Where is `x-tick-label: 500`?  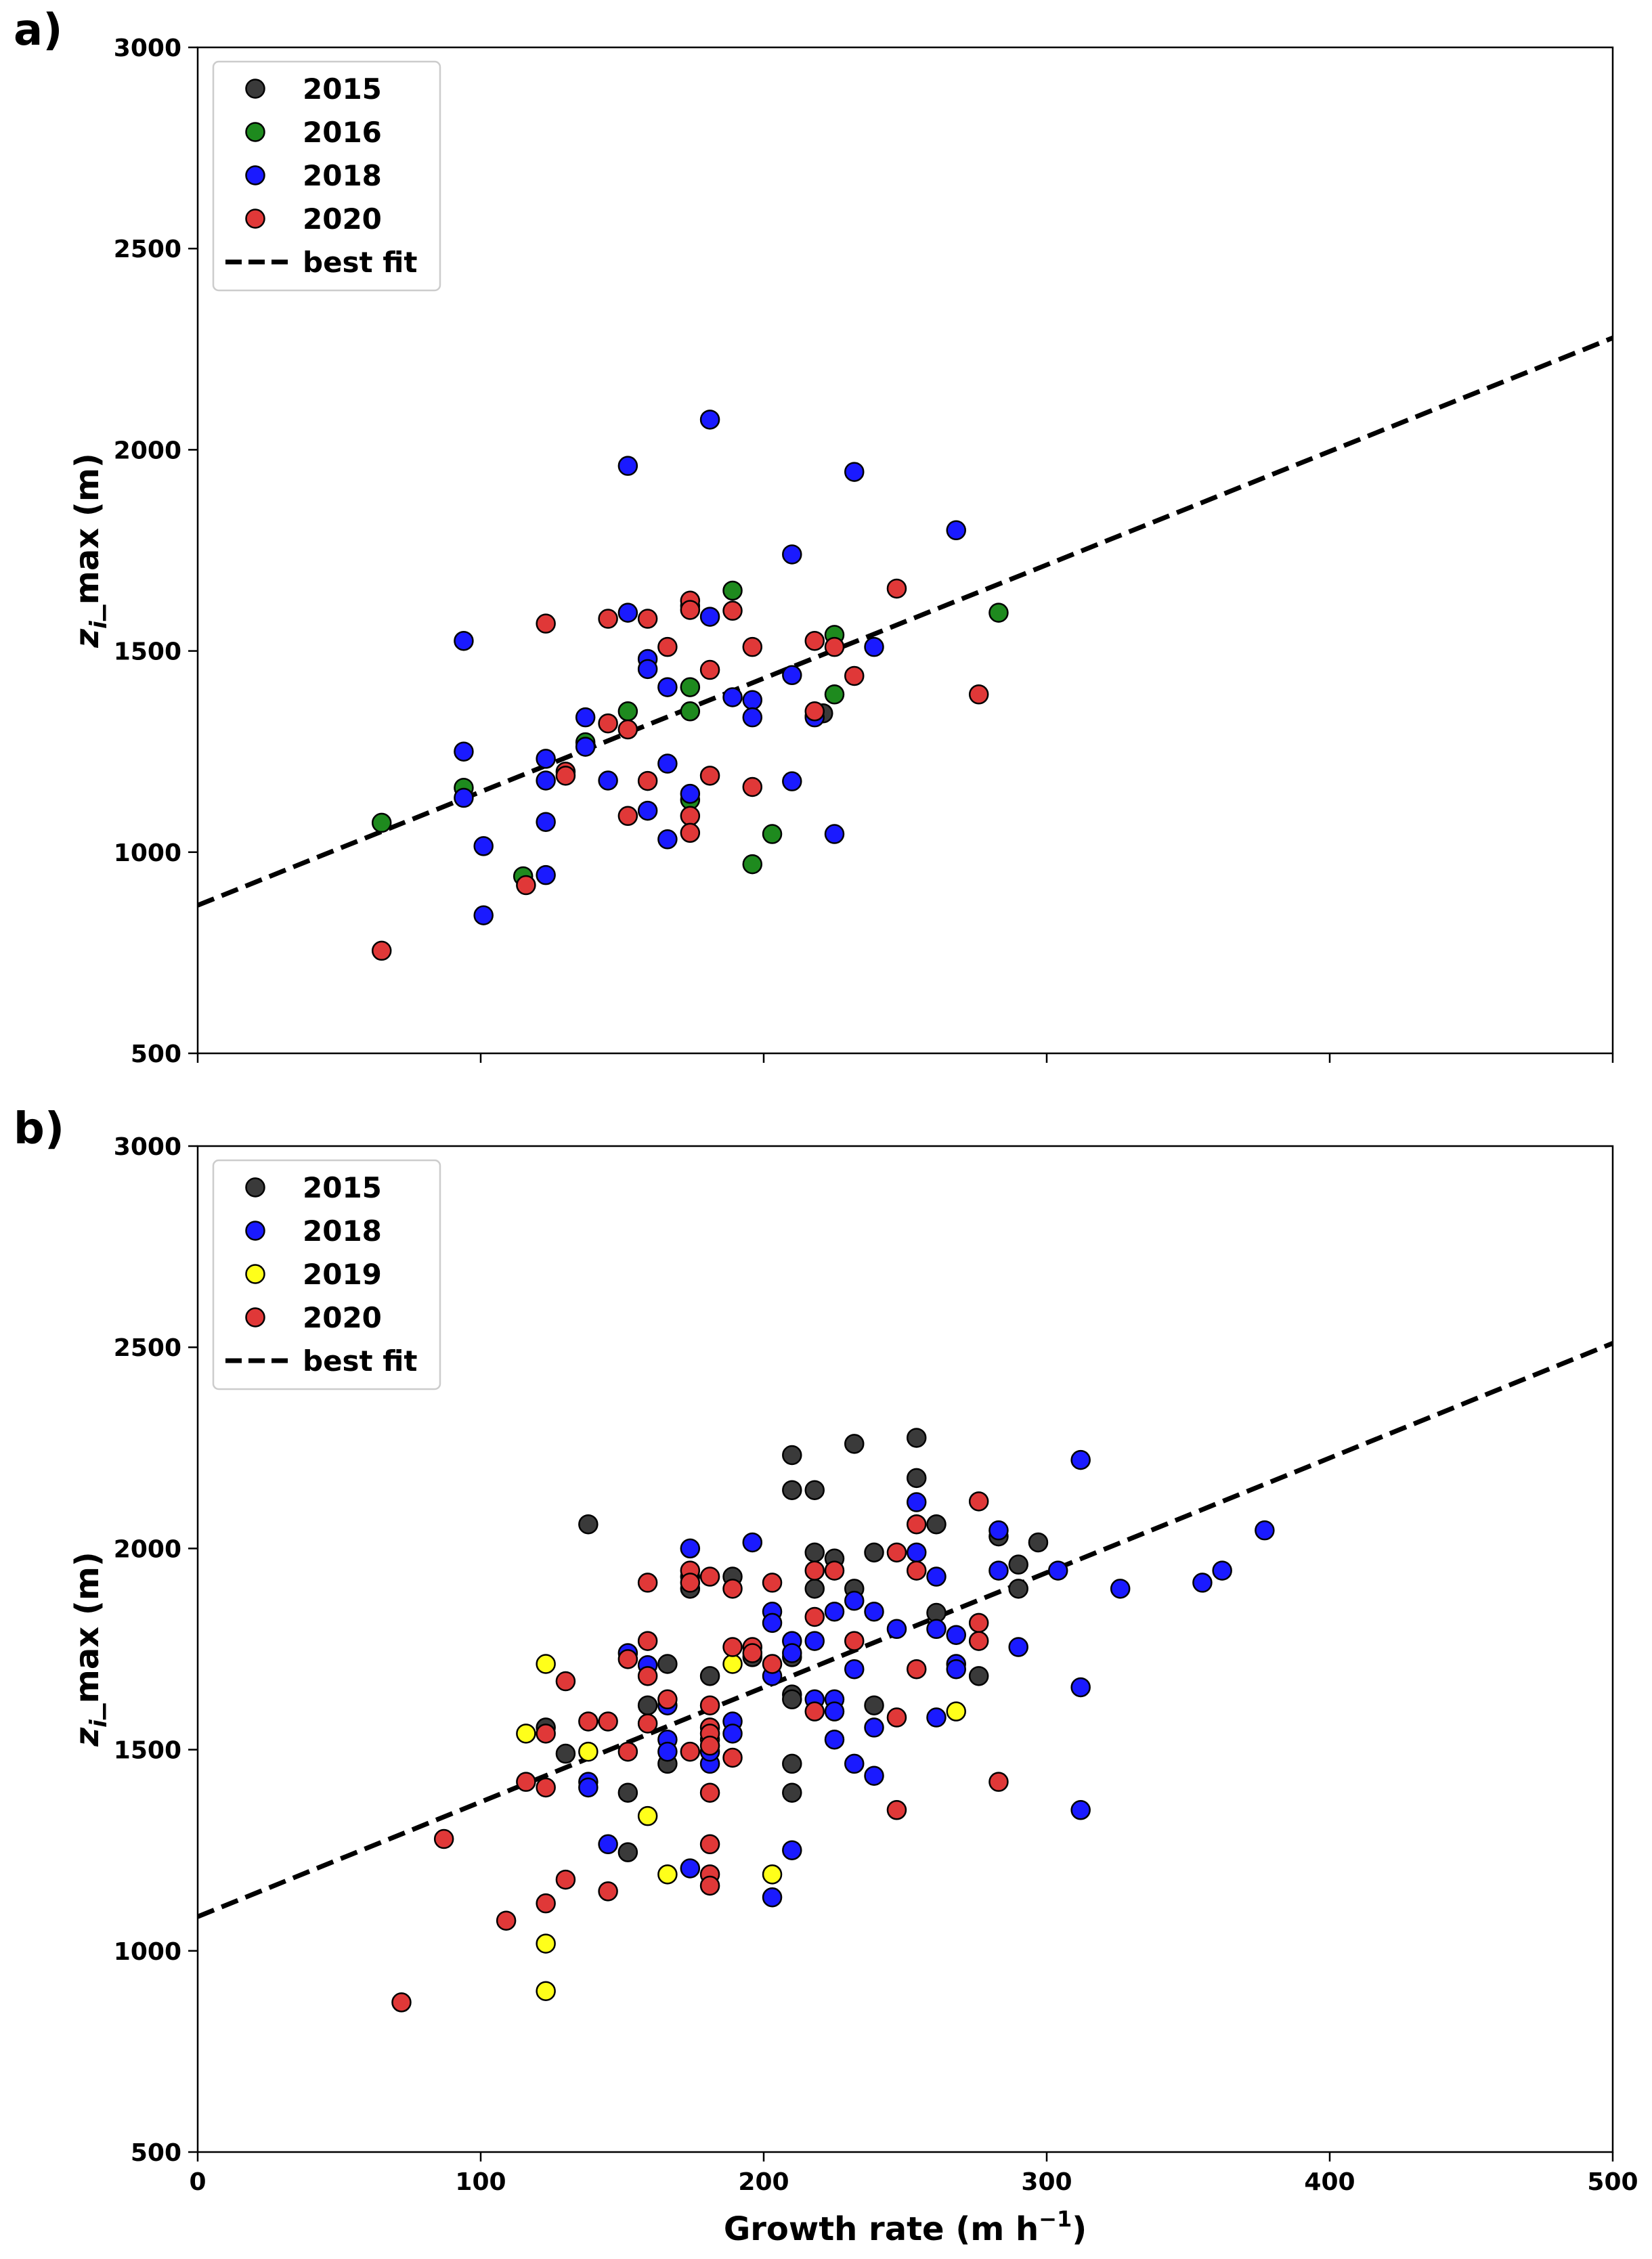
x-tick-label: 500 is located at coordinates (1612, 2182).